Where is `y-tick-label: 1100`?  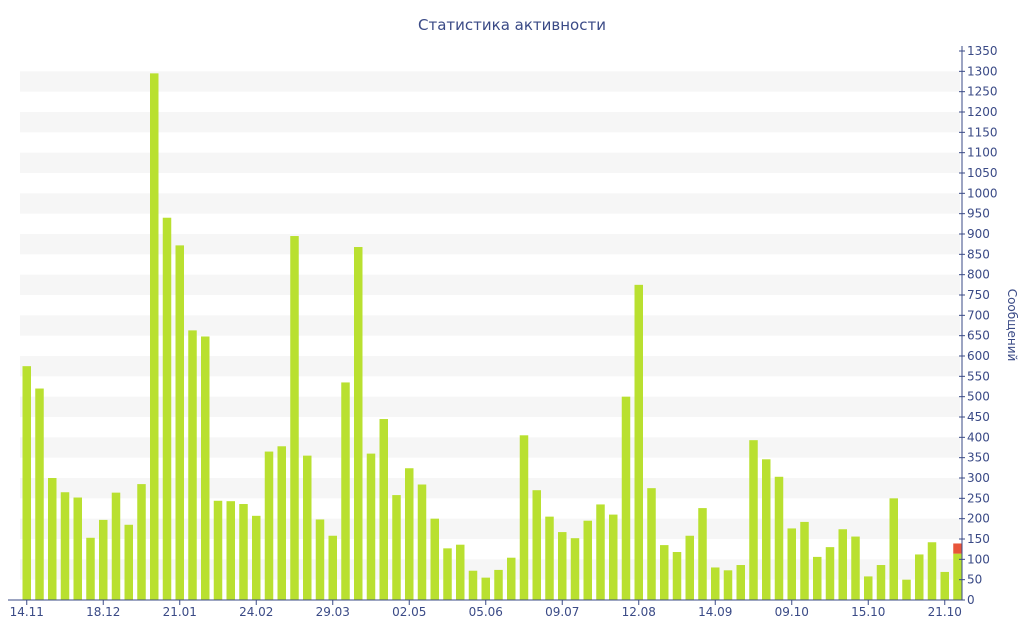
y-tick-label: 1100 is located at coordinates (982, 153).